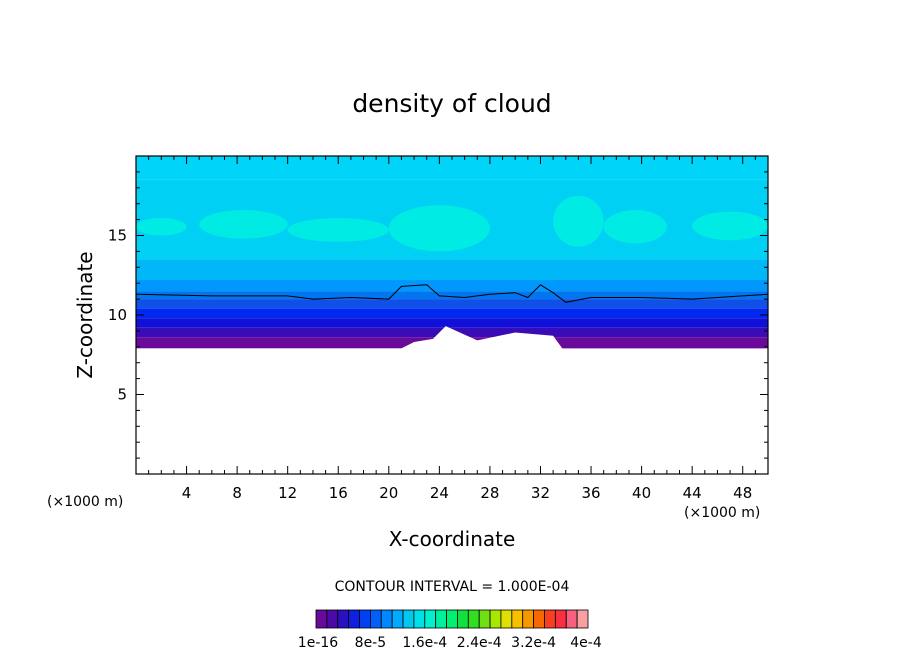  Describe the element at coordinates (388, 493) in the screenshot. I see `x-tick-label: 20` at that location.